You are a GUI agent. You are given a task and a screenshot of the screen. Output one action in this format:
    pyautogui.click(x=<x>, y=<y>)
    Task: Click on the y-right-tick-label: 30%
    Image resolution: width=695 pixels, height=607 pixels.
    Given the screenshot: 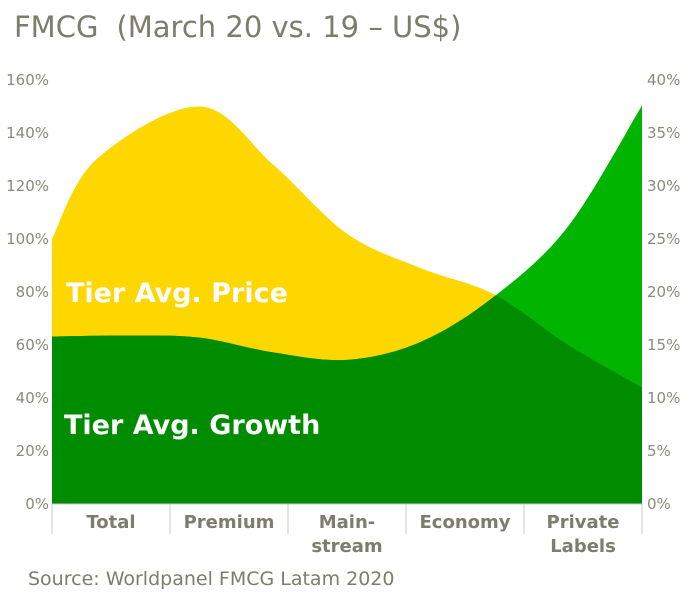 What is the action you would take?
    pyautogui.click(x=663, y=186)
    